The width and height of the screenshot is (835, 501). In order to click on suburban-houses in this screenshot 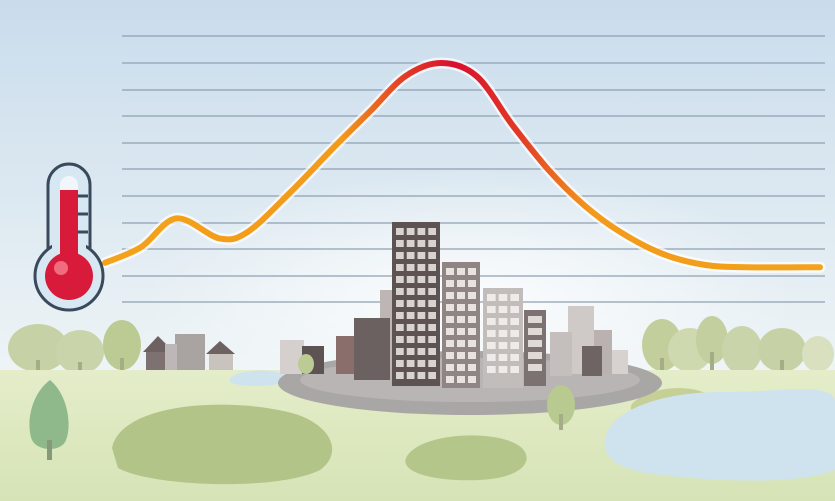, I will do `click(189, 354)`.